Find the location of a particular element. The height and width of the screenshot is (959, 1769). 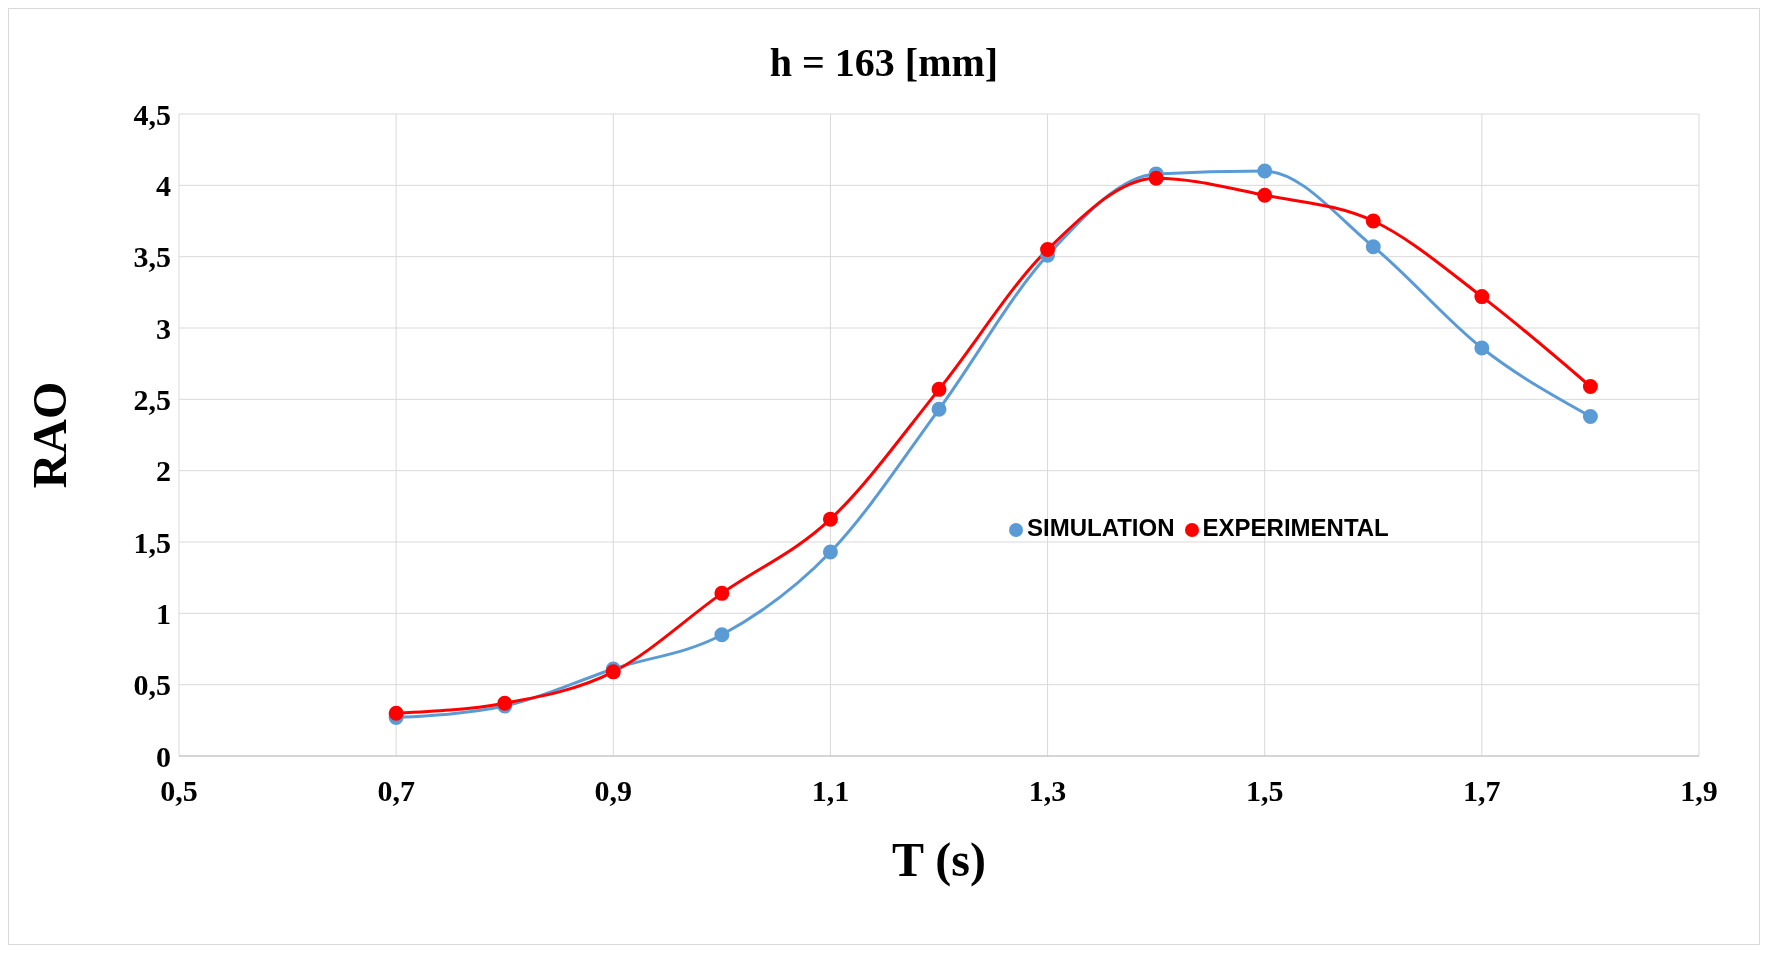

y-tick-label: 1,5 is located at coordinates (152, 542).